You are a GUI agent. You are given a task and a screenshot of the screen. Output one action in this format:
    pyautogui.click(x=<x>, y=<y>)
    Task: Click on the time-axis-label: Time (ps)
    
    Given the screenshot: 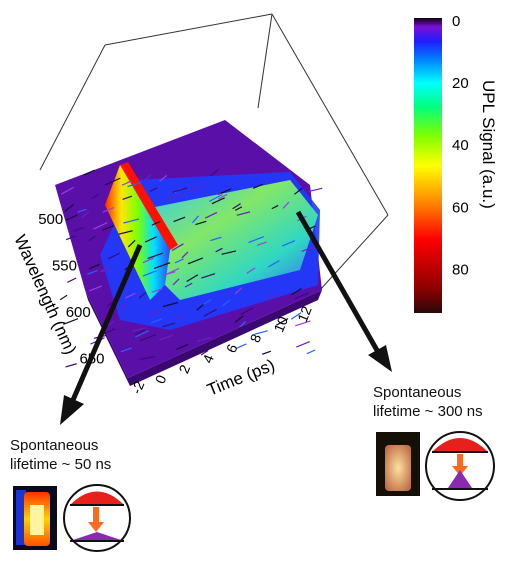 What is the action you would take?
    pyautogui.click(x=240, y=377)
    